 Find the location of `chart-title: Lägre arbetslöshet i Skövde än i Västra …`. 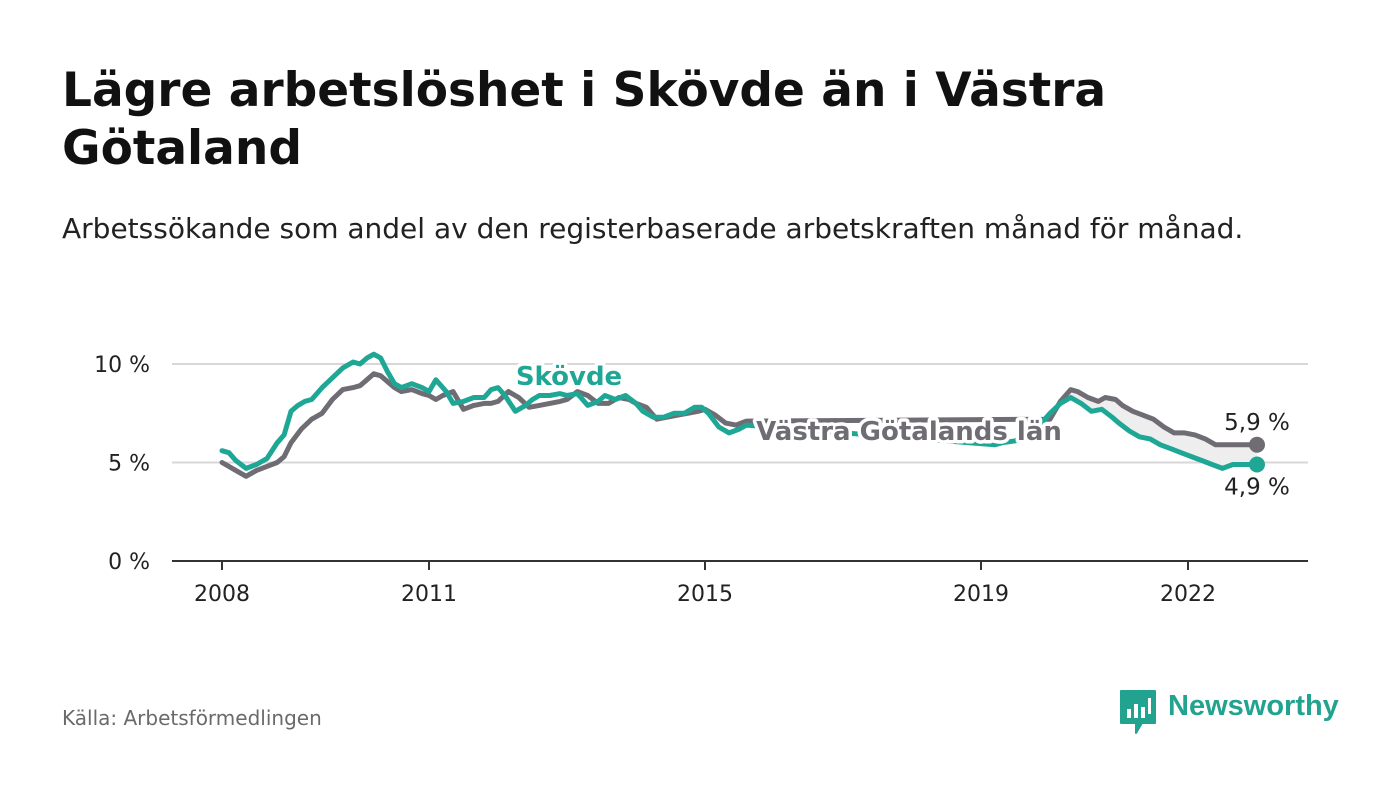

chart-title: Lägre arbetslöshet i Skövde än i Västra … is located at coordinates (584, 119).